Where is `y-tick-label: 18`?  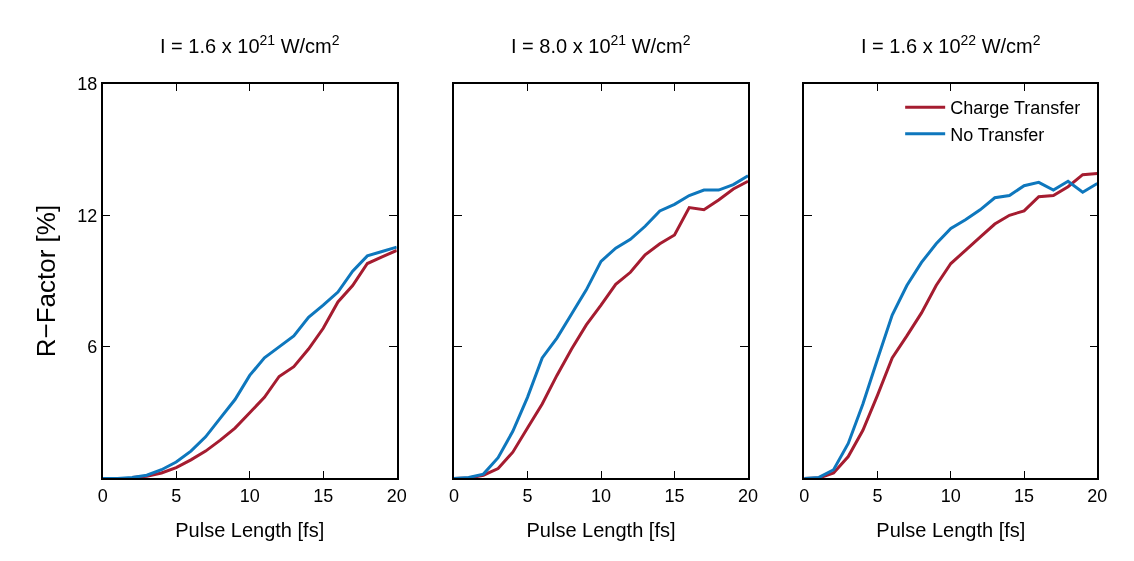 y-tick-label: 18 is located at coordinates (87, 83).